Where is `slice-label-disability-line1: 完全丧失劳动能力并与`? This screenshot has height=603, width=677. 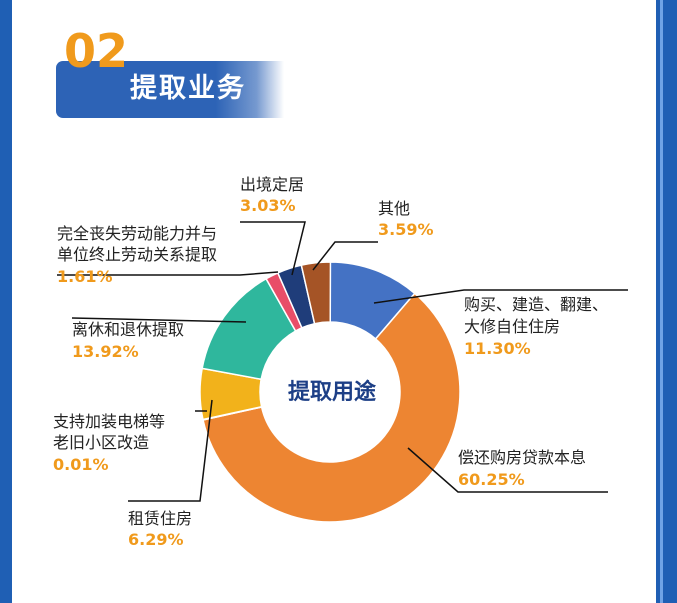
slice-label-disability-line1: 完全丧失劳动能力并与 is located at coordinates (137, 233).